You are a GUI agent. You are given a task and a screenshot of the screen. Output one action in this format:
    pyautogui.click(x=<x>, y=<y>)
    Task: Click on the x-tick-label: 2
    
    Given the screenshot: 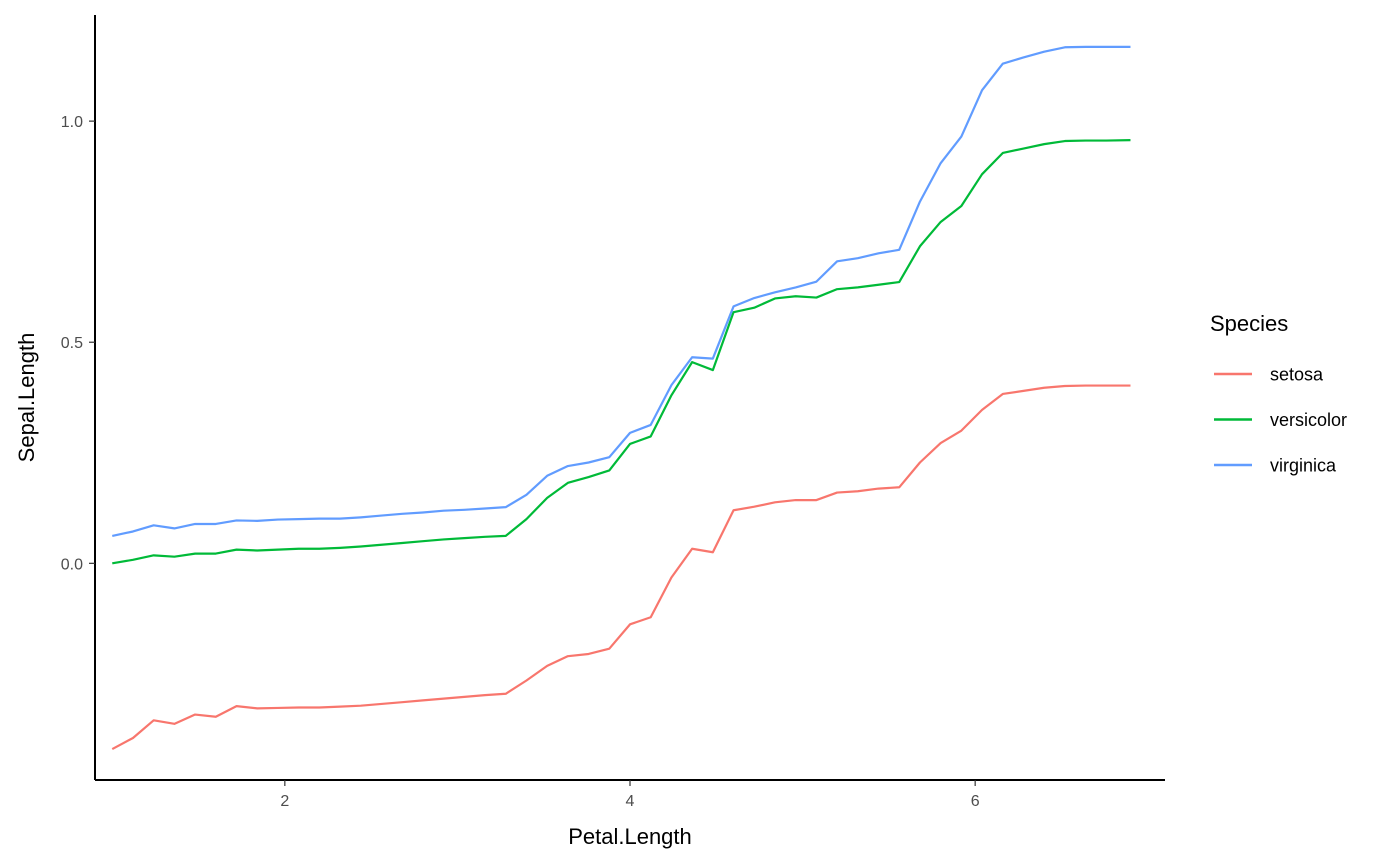 What is the action you would take?
    pyautogui.click(x=284, y=801)
    